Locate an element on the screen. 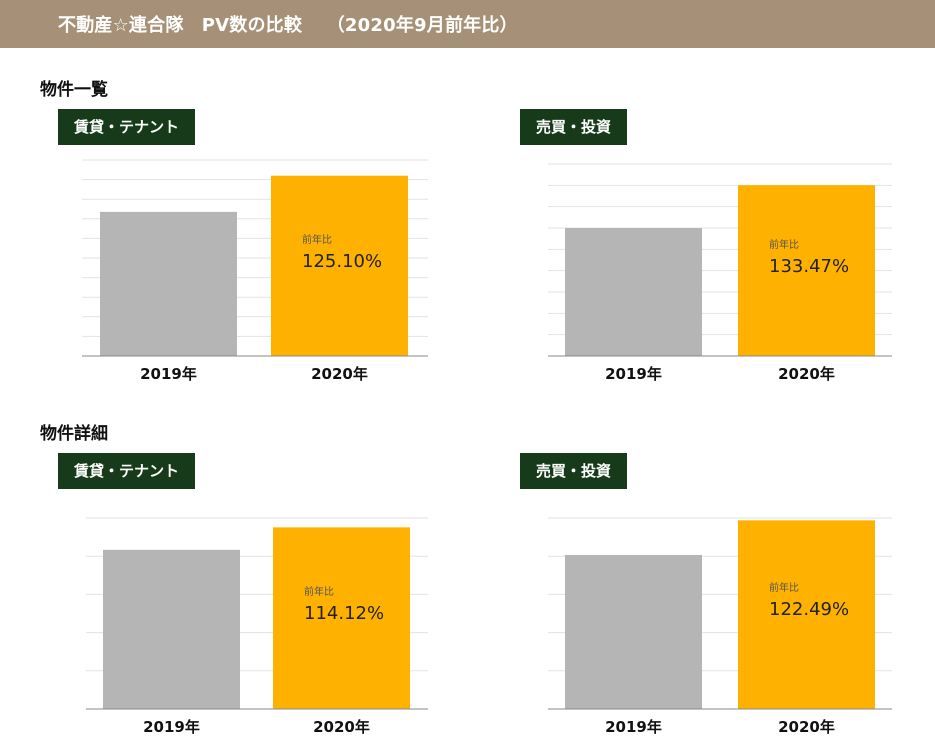  bar-chart: 2019年 2020年 前年比 122.49% is located at coordinates (720, 626).